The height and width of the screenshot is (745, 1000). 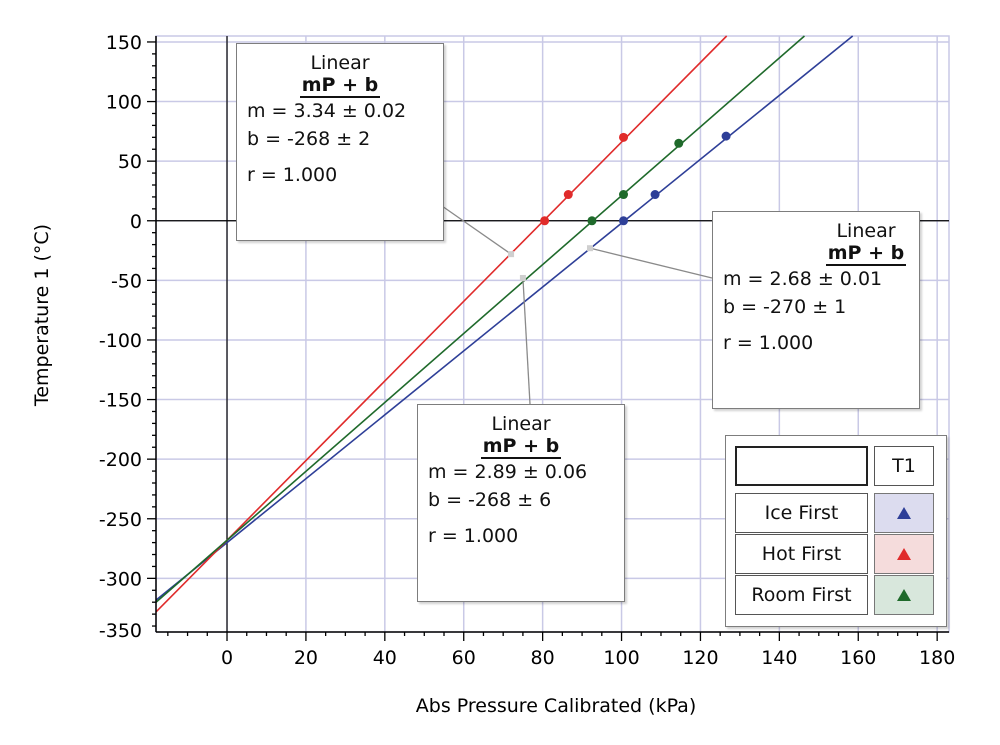 I want to click on y-tick-label: -350, so click(x=120, y=631).